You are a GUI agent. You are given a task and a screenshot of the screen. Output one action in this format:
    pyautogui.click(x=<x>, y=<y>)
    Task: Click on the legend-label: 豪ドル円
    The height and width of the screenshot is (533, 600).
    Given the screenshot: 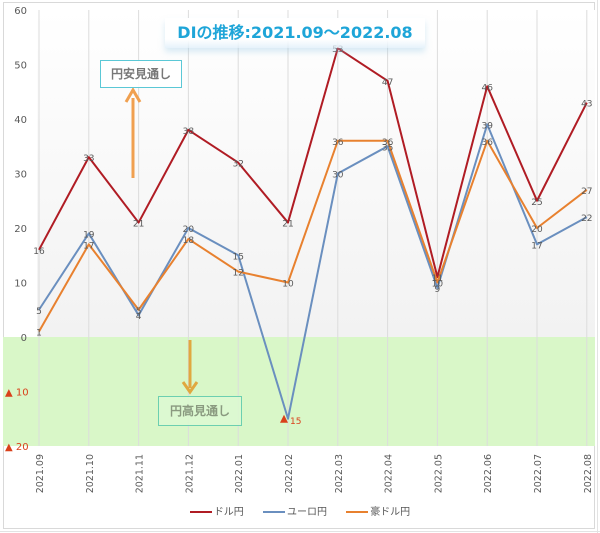 What is the action you would take?
    pyautogui.click(x=390, y=512)
    